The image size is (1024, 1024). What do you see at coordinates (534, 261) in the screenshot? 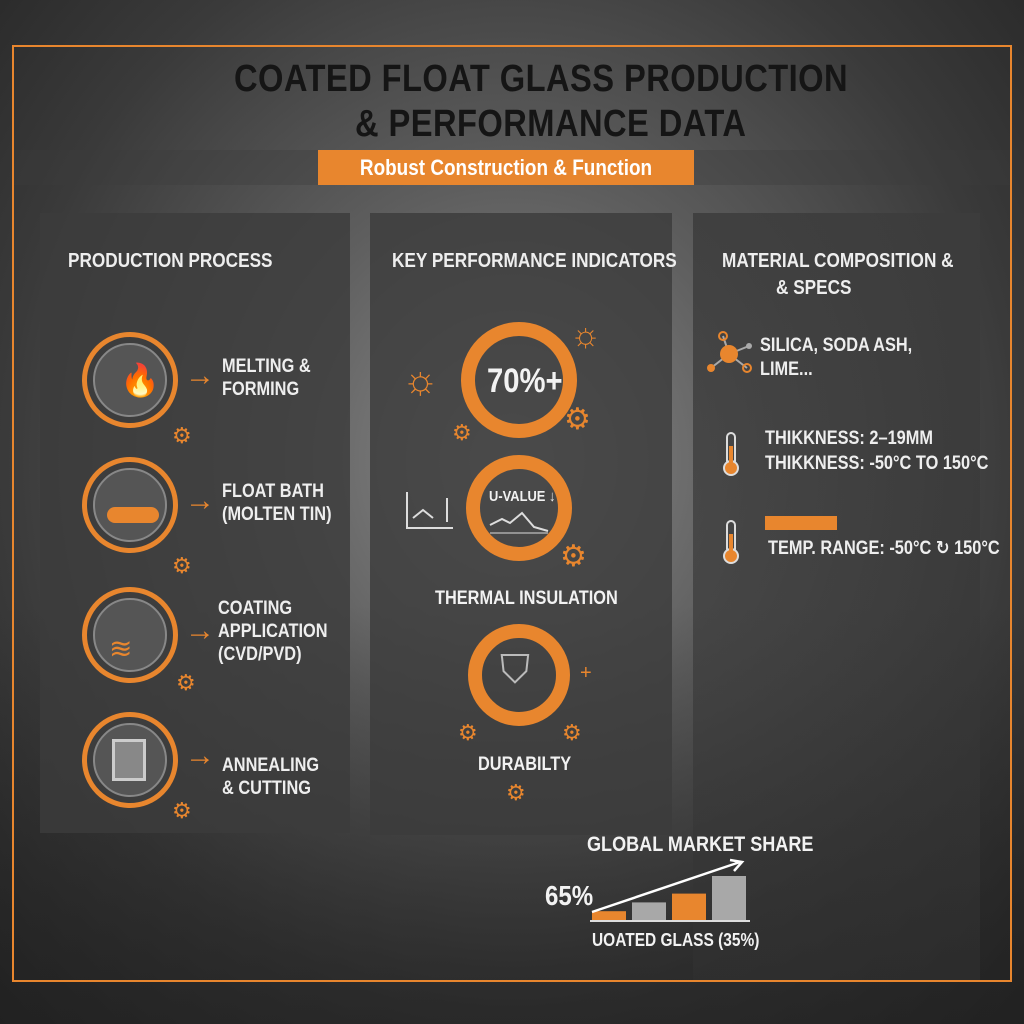
I see `kpi-heading: Key Performance Indicators` at bounding box center [534, 261].